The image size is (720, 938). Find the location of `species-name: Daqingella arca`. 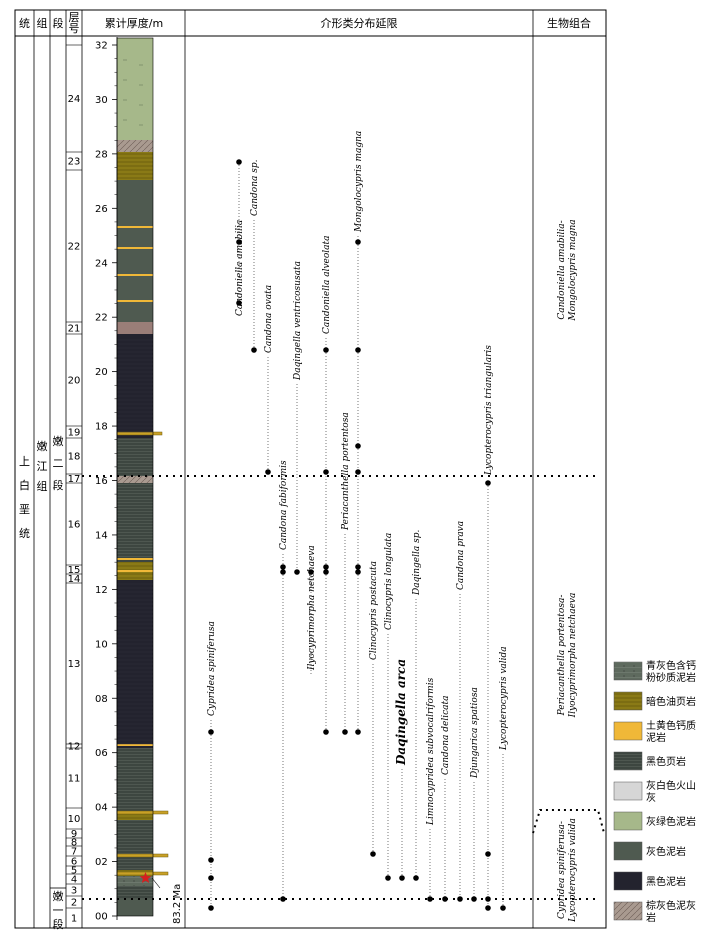

species-name: Daqingella arca is located at coordinates (401, 712).